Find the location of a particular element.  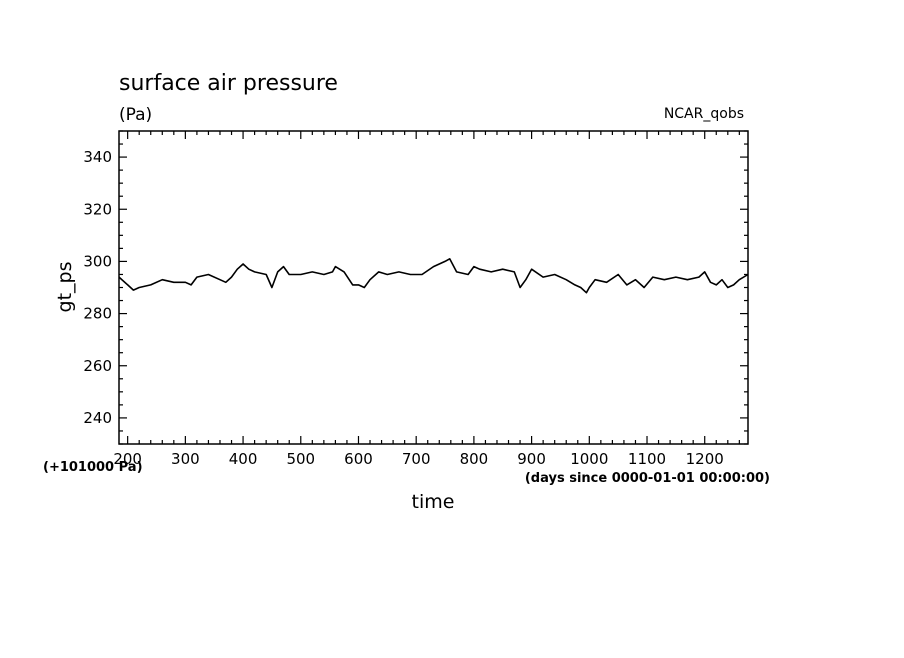

x-tick-label: 800 is located at coordinates (474, 459).